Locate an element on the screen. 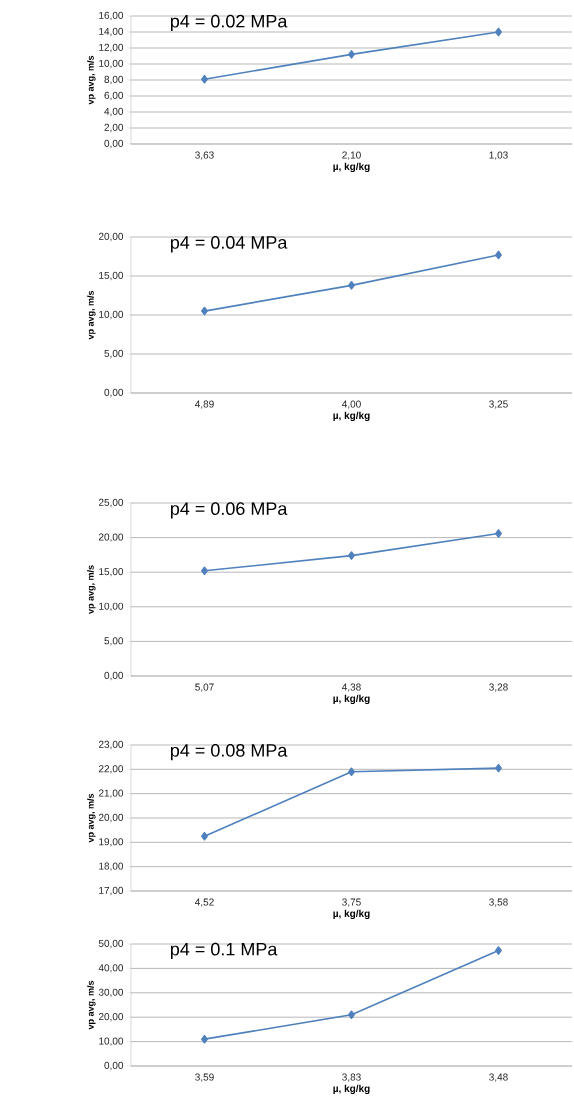 This screenshot has width=574, height=1102. x-tick-label: 3,83 is located at coordinates (351, 1077).